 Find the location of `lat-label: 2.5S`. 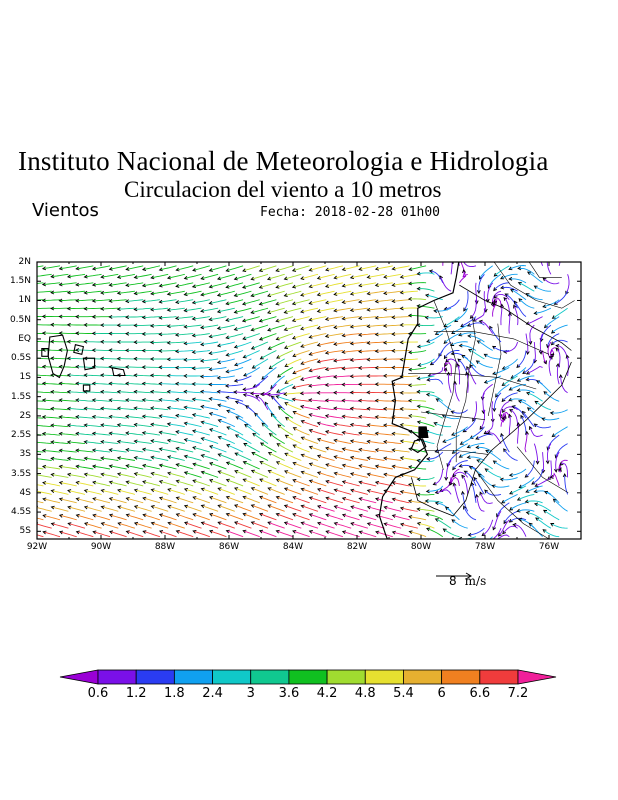

lat-label: 2.5S is located at coordinates (20, 435).